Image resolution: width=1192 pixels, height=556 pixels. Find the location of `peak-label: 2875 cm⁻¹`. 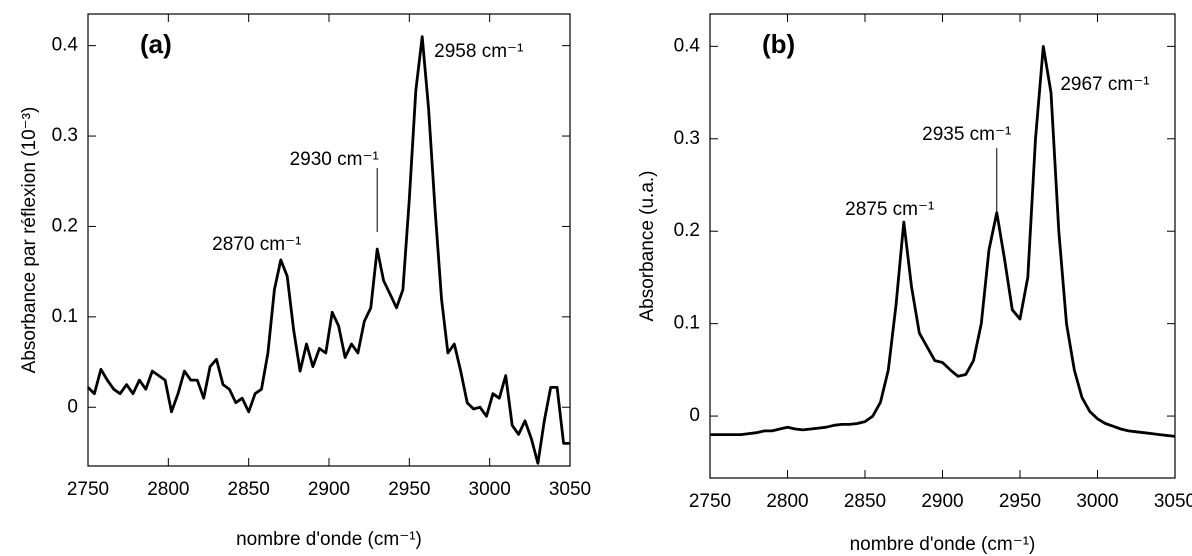

peak-label: 2875 cm⁻¹ is located at coordinates (889, 209).